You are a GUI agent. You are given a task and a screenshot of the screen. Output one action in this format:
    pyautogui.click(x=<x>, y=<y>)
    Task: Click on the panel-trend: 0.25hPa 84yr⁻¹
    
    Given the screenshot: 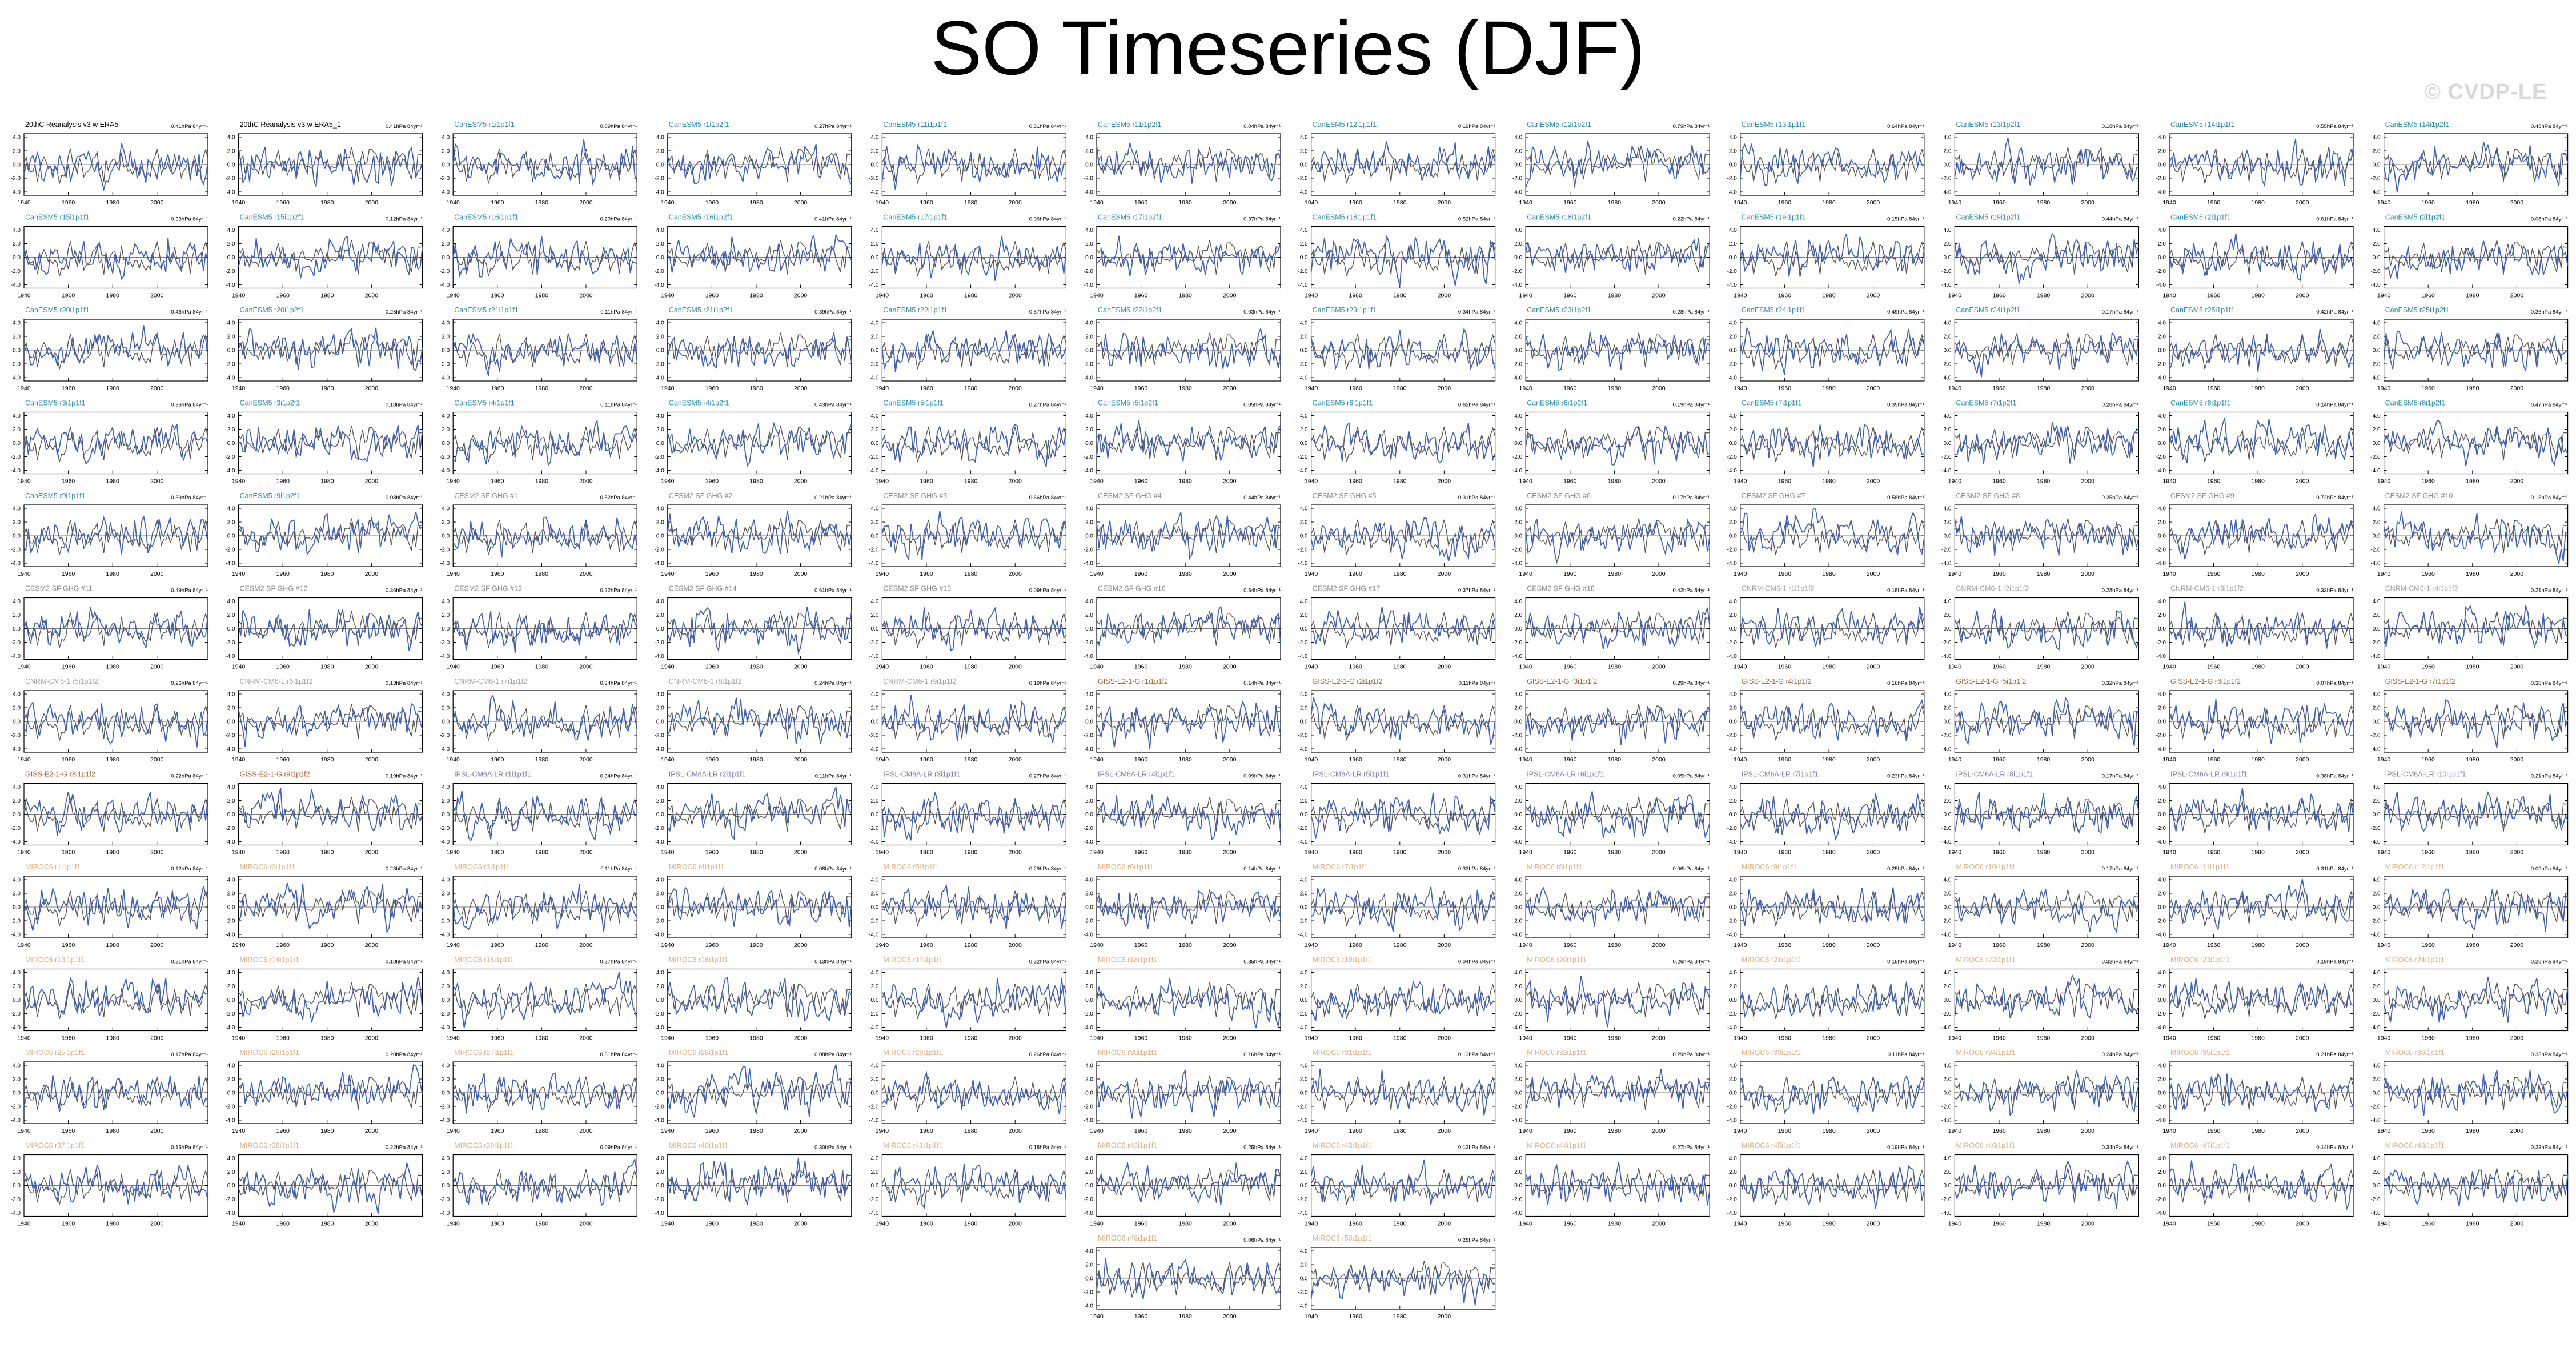 What is the action you would take?
    pyautogui.click(x=1905, y=869)
    